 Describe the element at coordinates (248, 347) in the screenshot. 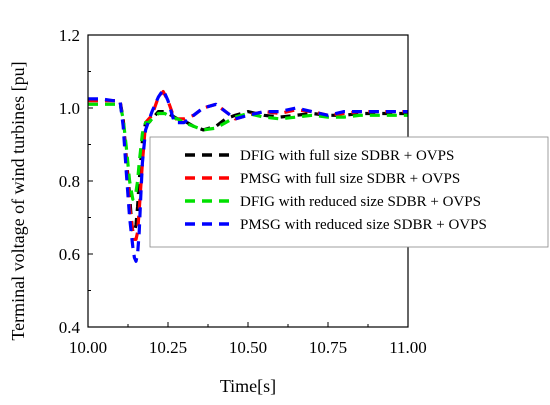

I see `x-tick-label: 10.50` at that location.